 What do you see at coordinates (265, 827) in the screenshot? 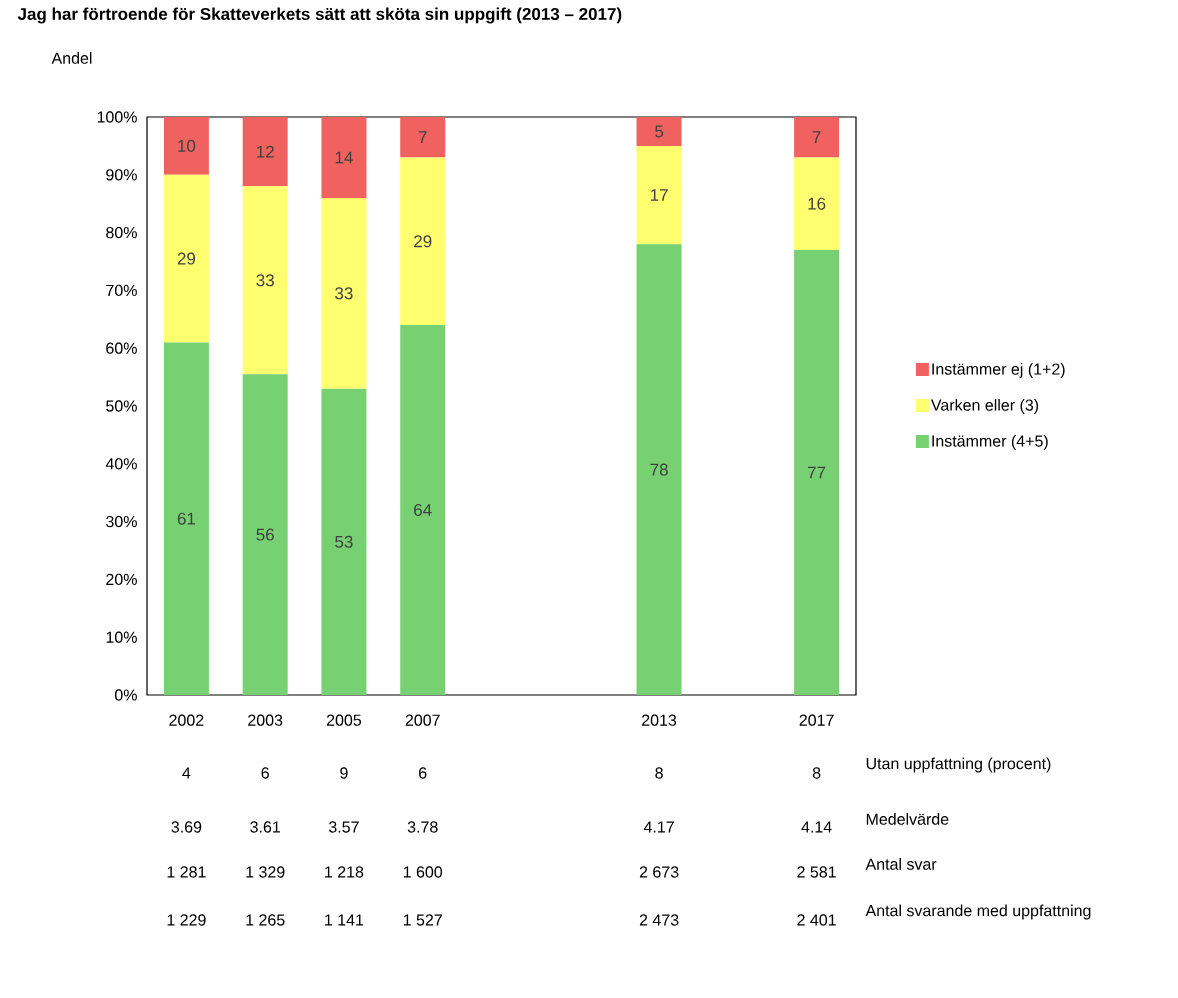
I see `text: 3.61` at bounding box center [265, 827].